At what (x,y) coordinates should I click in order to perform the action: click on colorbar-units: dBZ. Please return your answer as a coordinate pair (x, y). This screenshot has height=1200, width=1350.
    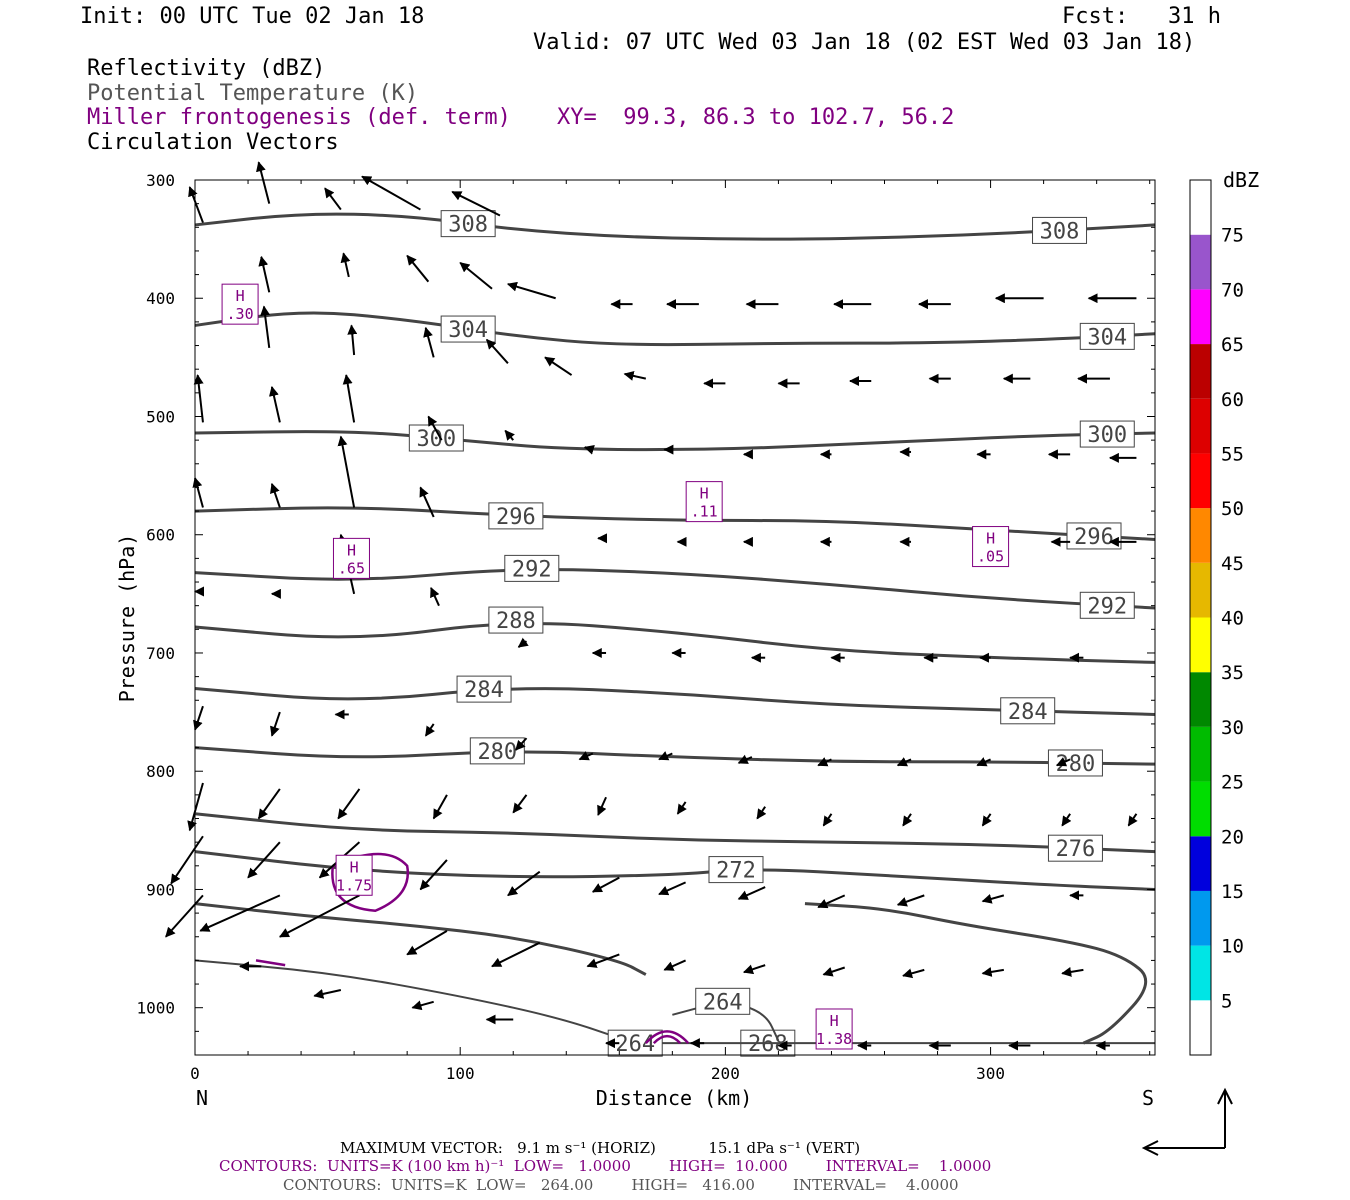
    Looking at the image, I should click on (1241, 180).